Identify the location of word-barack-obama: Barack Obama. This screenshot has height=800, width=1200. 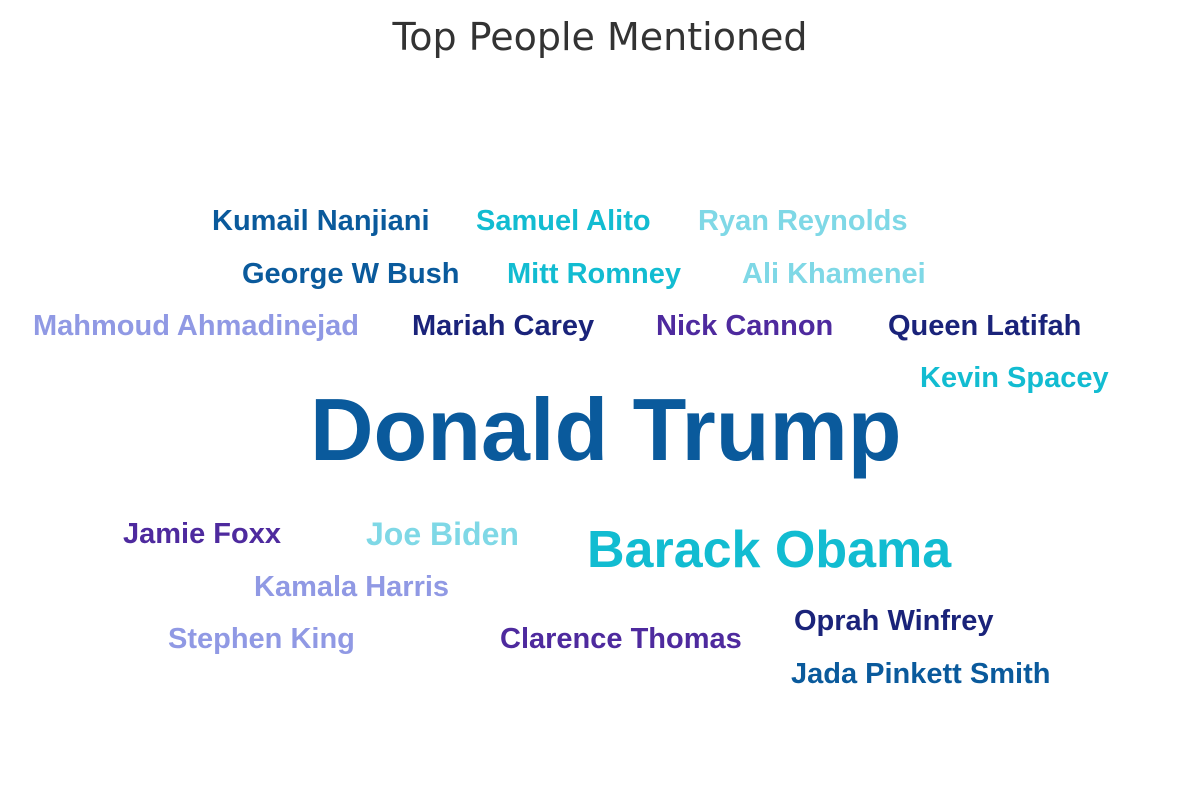
(769, 550).